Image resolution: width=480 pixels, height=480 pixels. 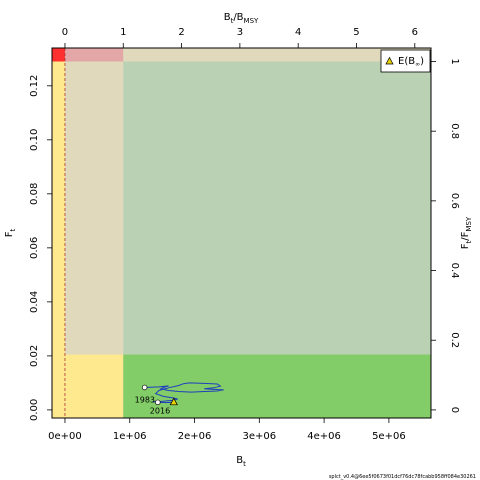 What do you see at coordinates (454, 340) in the screenshot?
I see `right-tick-label: 0.2` at bounding box center [454, 340].